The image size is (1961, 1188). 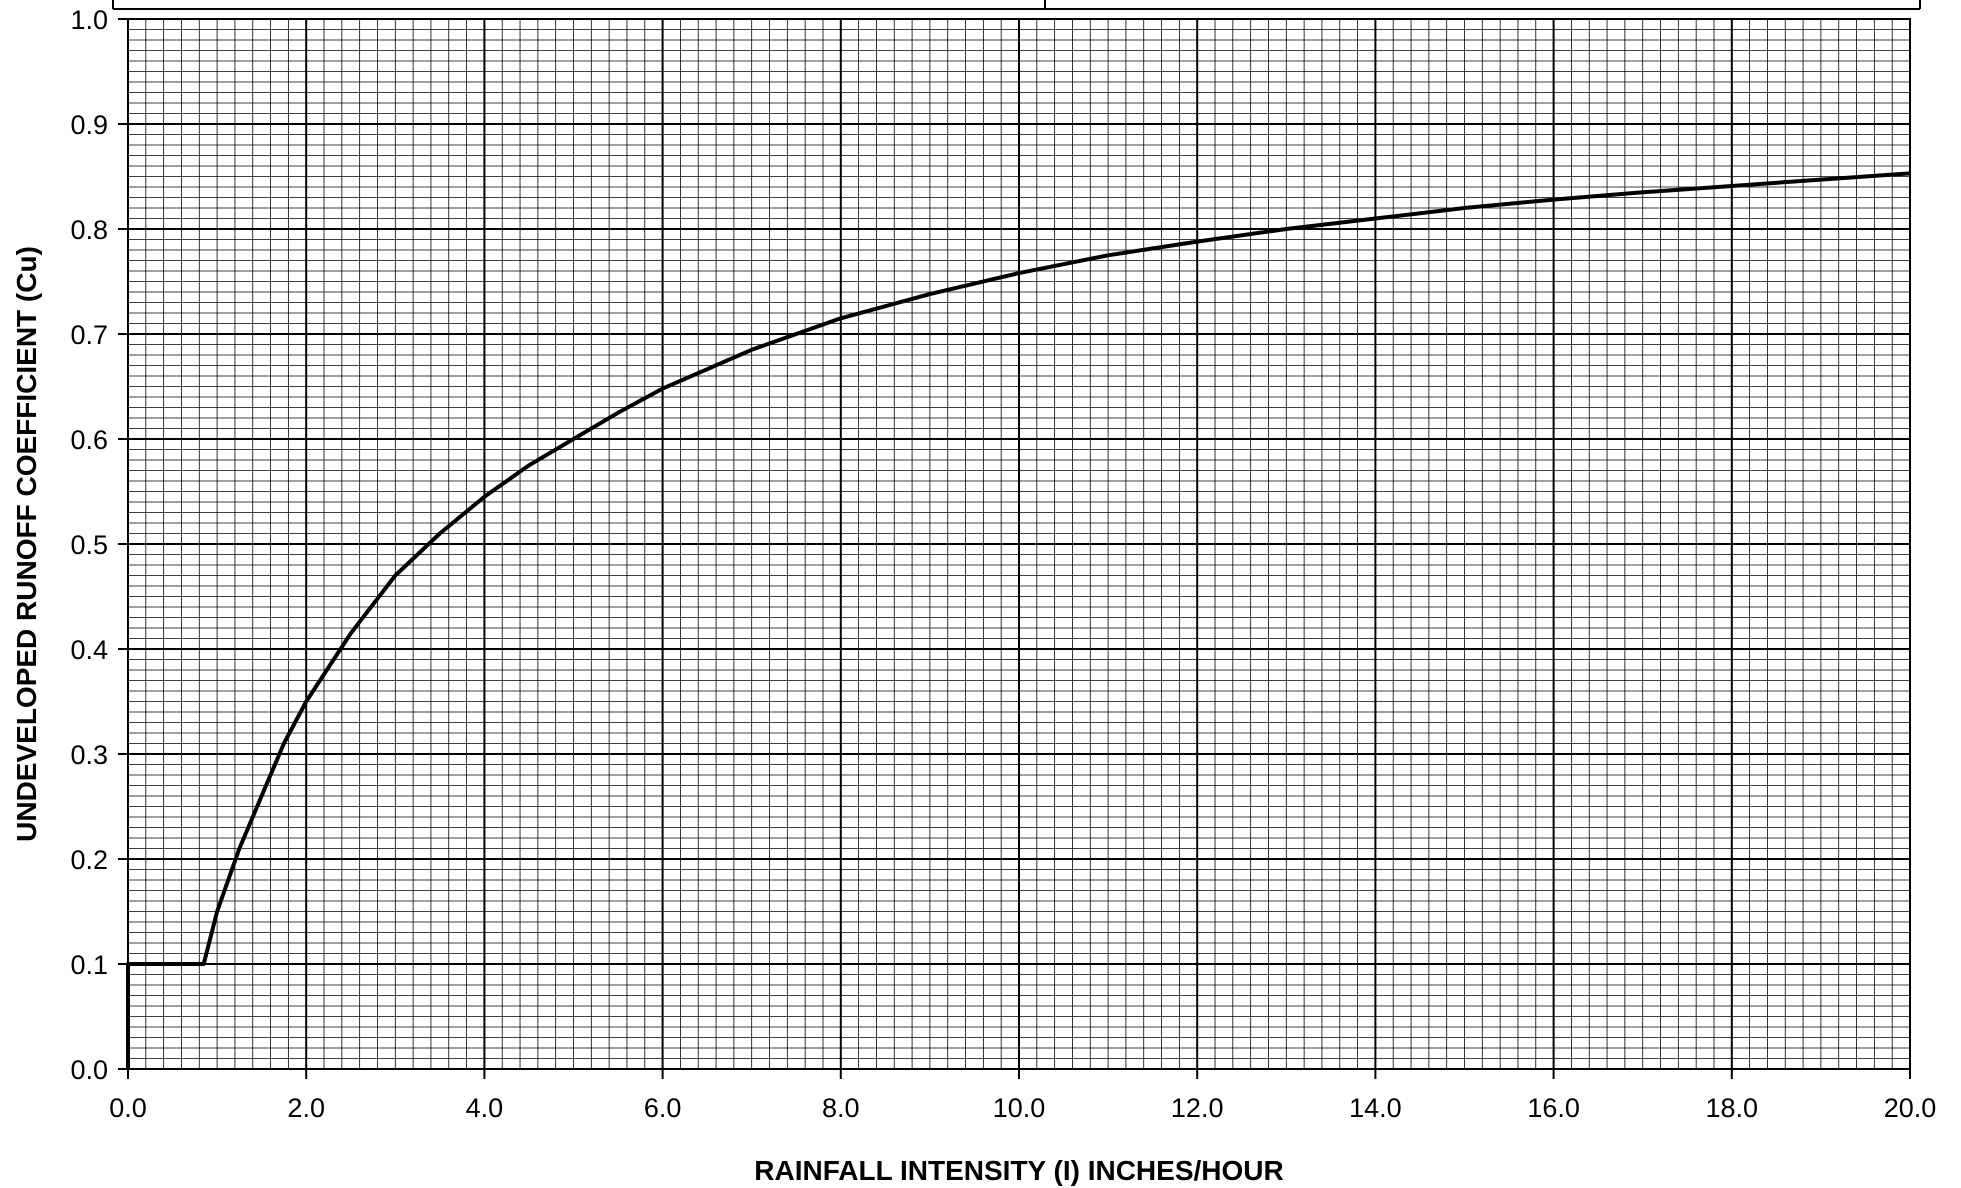 I want to click on x-tick-label: 0.0, so click(x=128, y=1108).